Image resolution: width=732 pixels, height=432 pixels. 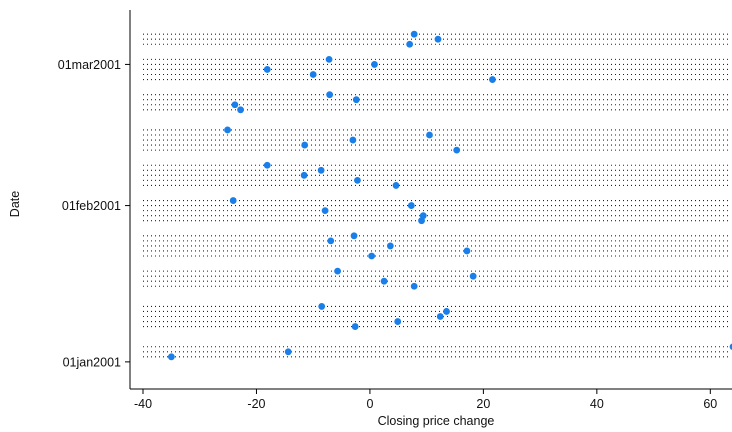 I want to click on x-axis-title: Closing price change, so click(x=436, y=421).